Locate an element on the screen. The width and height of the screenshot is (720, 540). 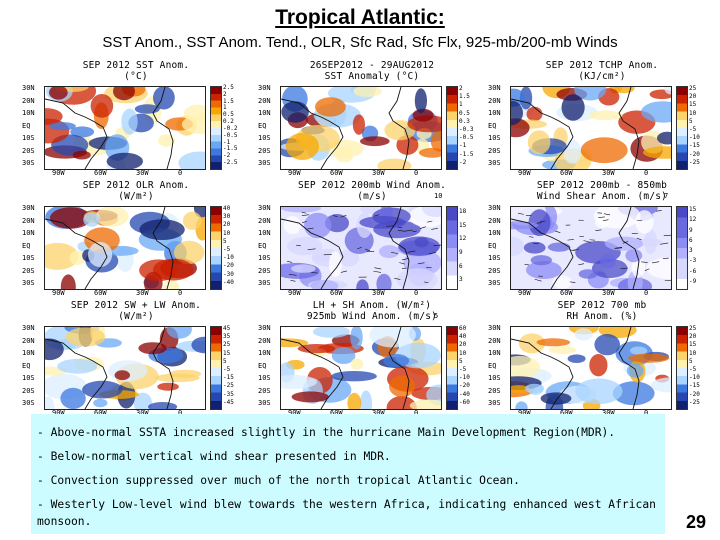
colorbar-labels: 25 20 15 10 5 -5 -10 -15 -20 -25 is located at coordinates (694, 126).